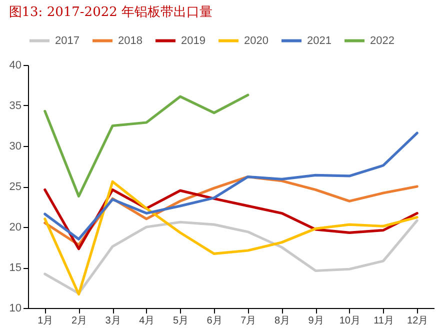  What do you see at coordinates (15, 66) in the screenshot?
I see `y-tick-label: 40` at bounding box center [15, 66].